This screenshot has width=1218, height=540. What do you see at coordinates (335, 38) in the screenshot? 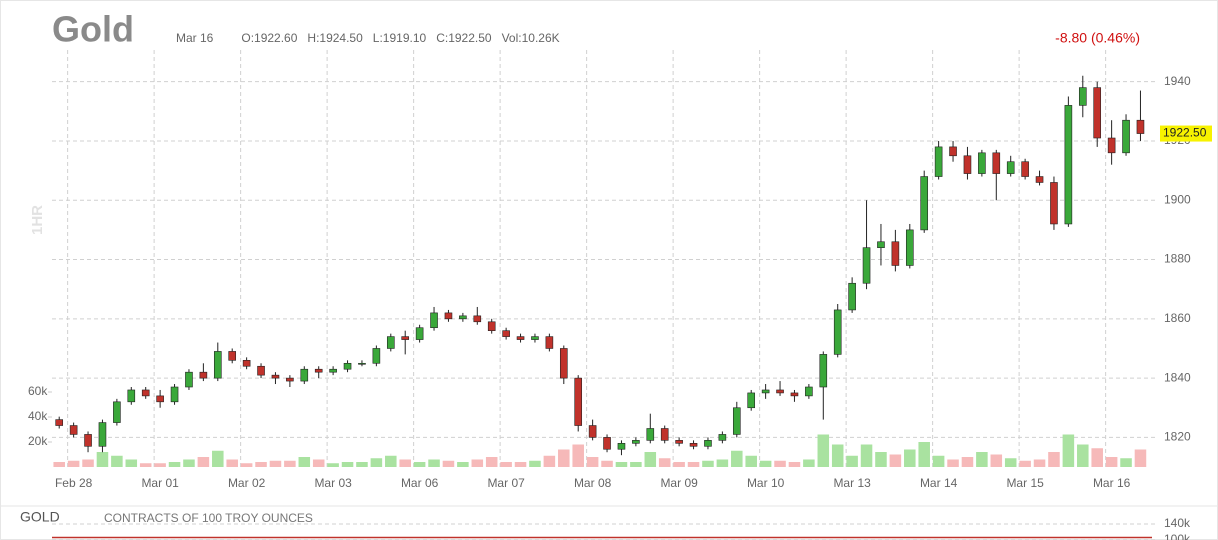
I see `header-item: H:1924.50` at bounding box center [335, 38].